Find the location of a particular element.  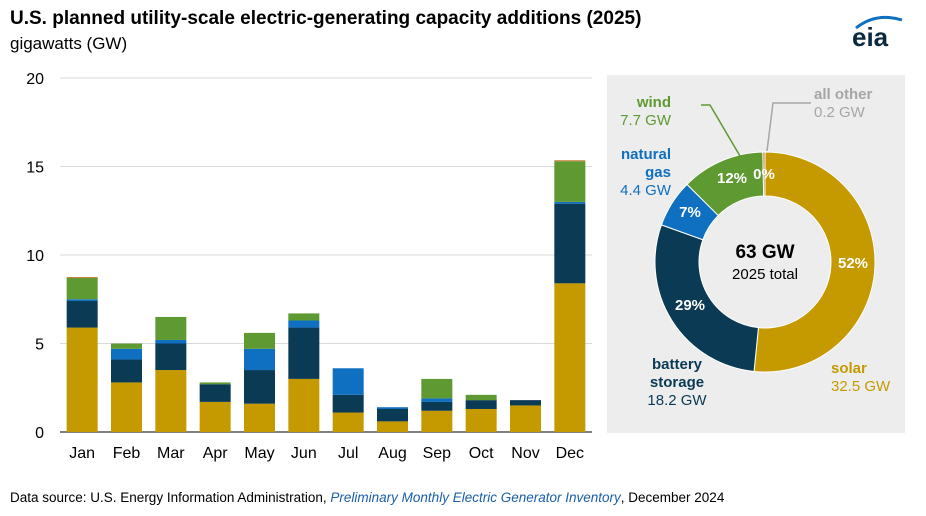

slice-value-solar: 32.5 GW is located at coordinates (861, 386).